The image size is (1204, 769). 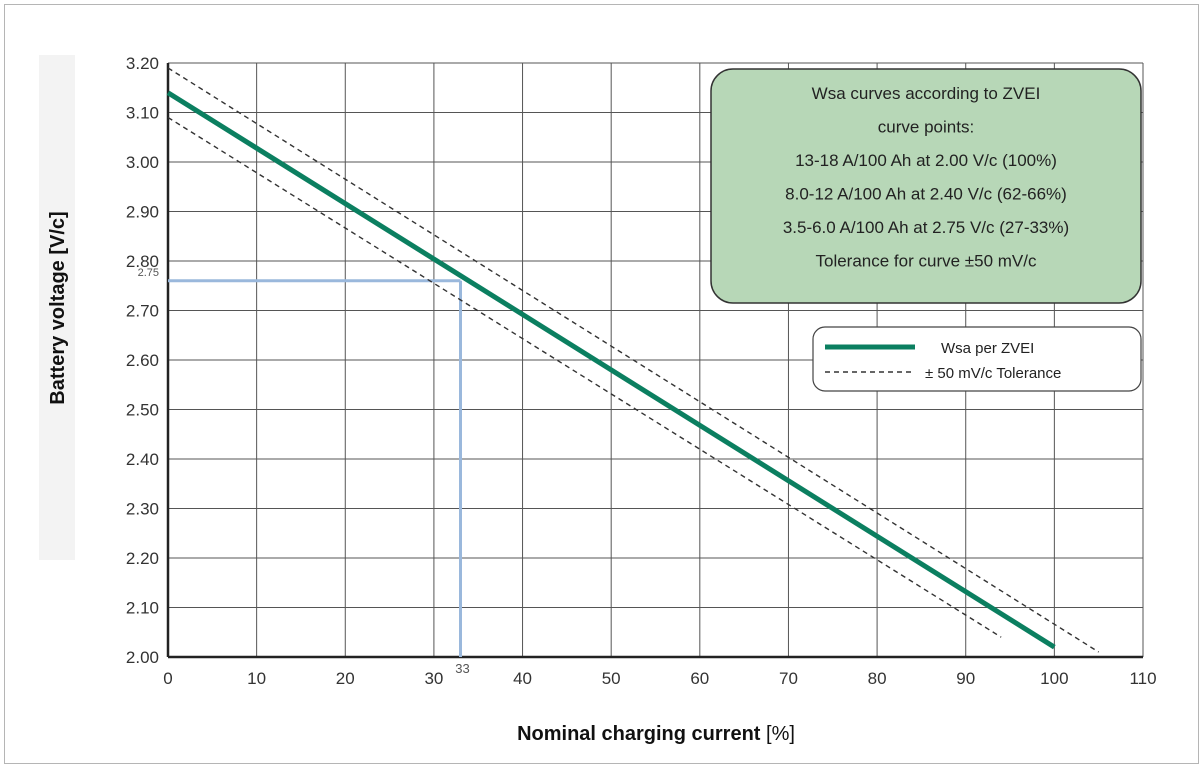 I want to click on x-tick-label: 90, so click(x=965, y=678).